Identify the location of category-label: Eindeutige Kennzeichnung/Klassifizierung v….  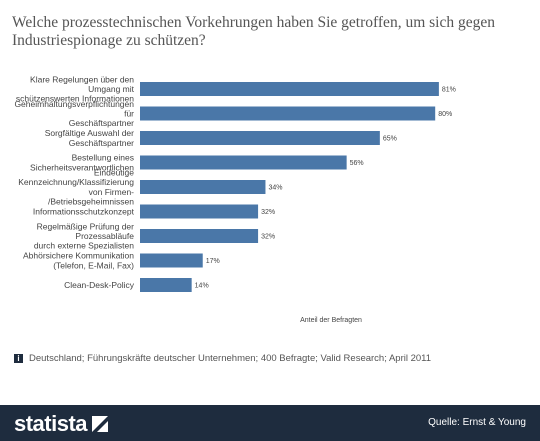
(76, 187).